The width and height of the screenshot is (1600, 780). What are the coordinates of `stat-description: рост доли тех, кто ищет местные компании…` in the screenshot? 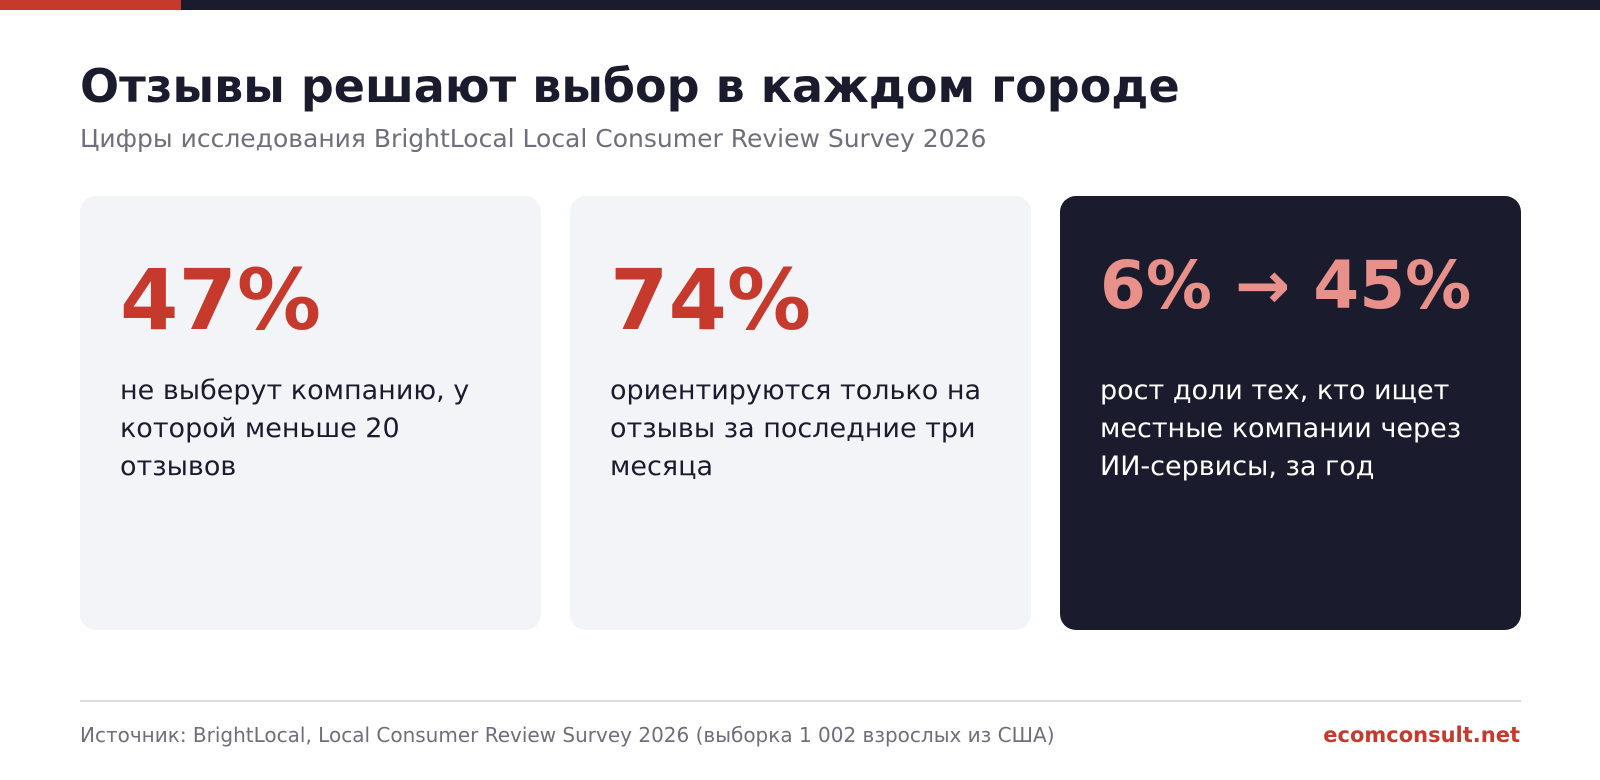 It's located at (1281, 428).